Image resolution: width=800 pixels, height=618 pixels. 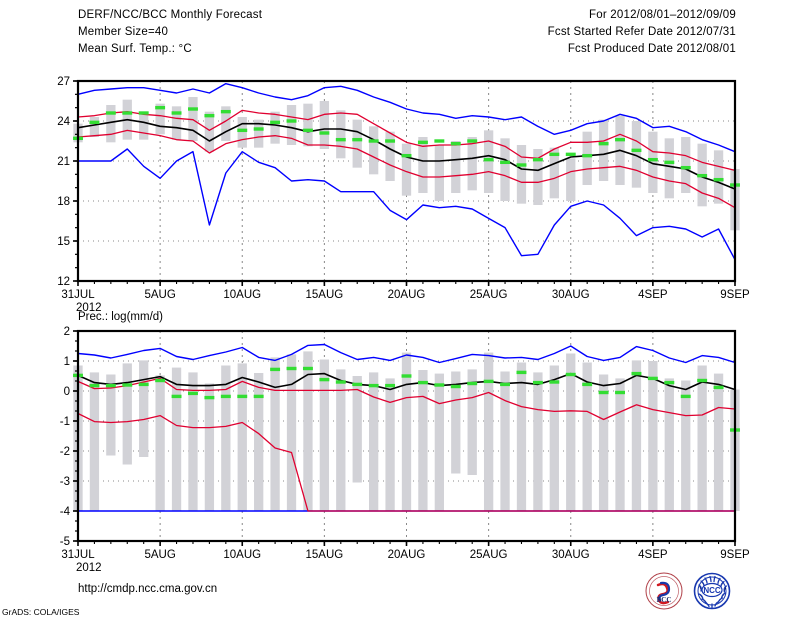 I want to click on svg-text: 0, so click(x=67, y=392).